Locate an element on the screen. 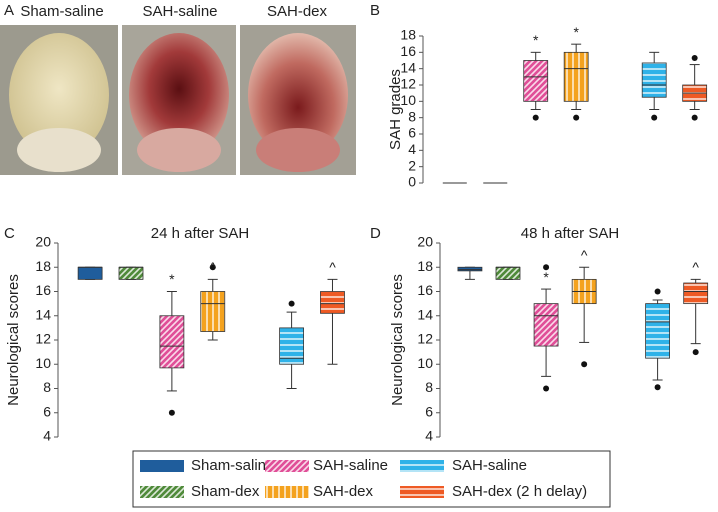 This screenshot has width=718, height=512. chart-title: 24 h after SAH is located at coordinates (200, 233).